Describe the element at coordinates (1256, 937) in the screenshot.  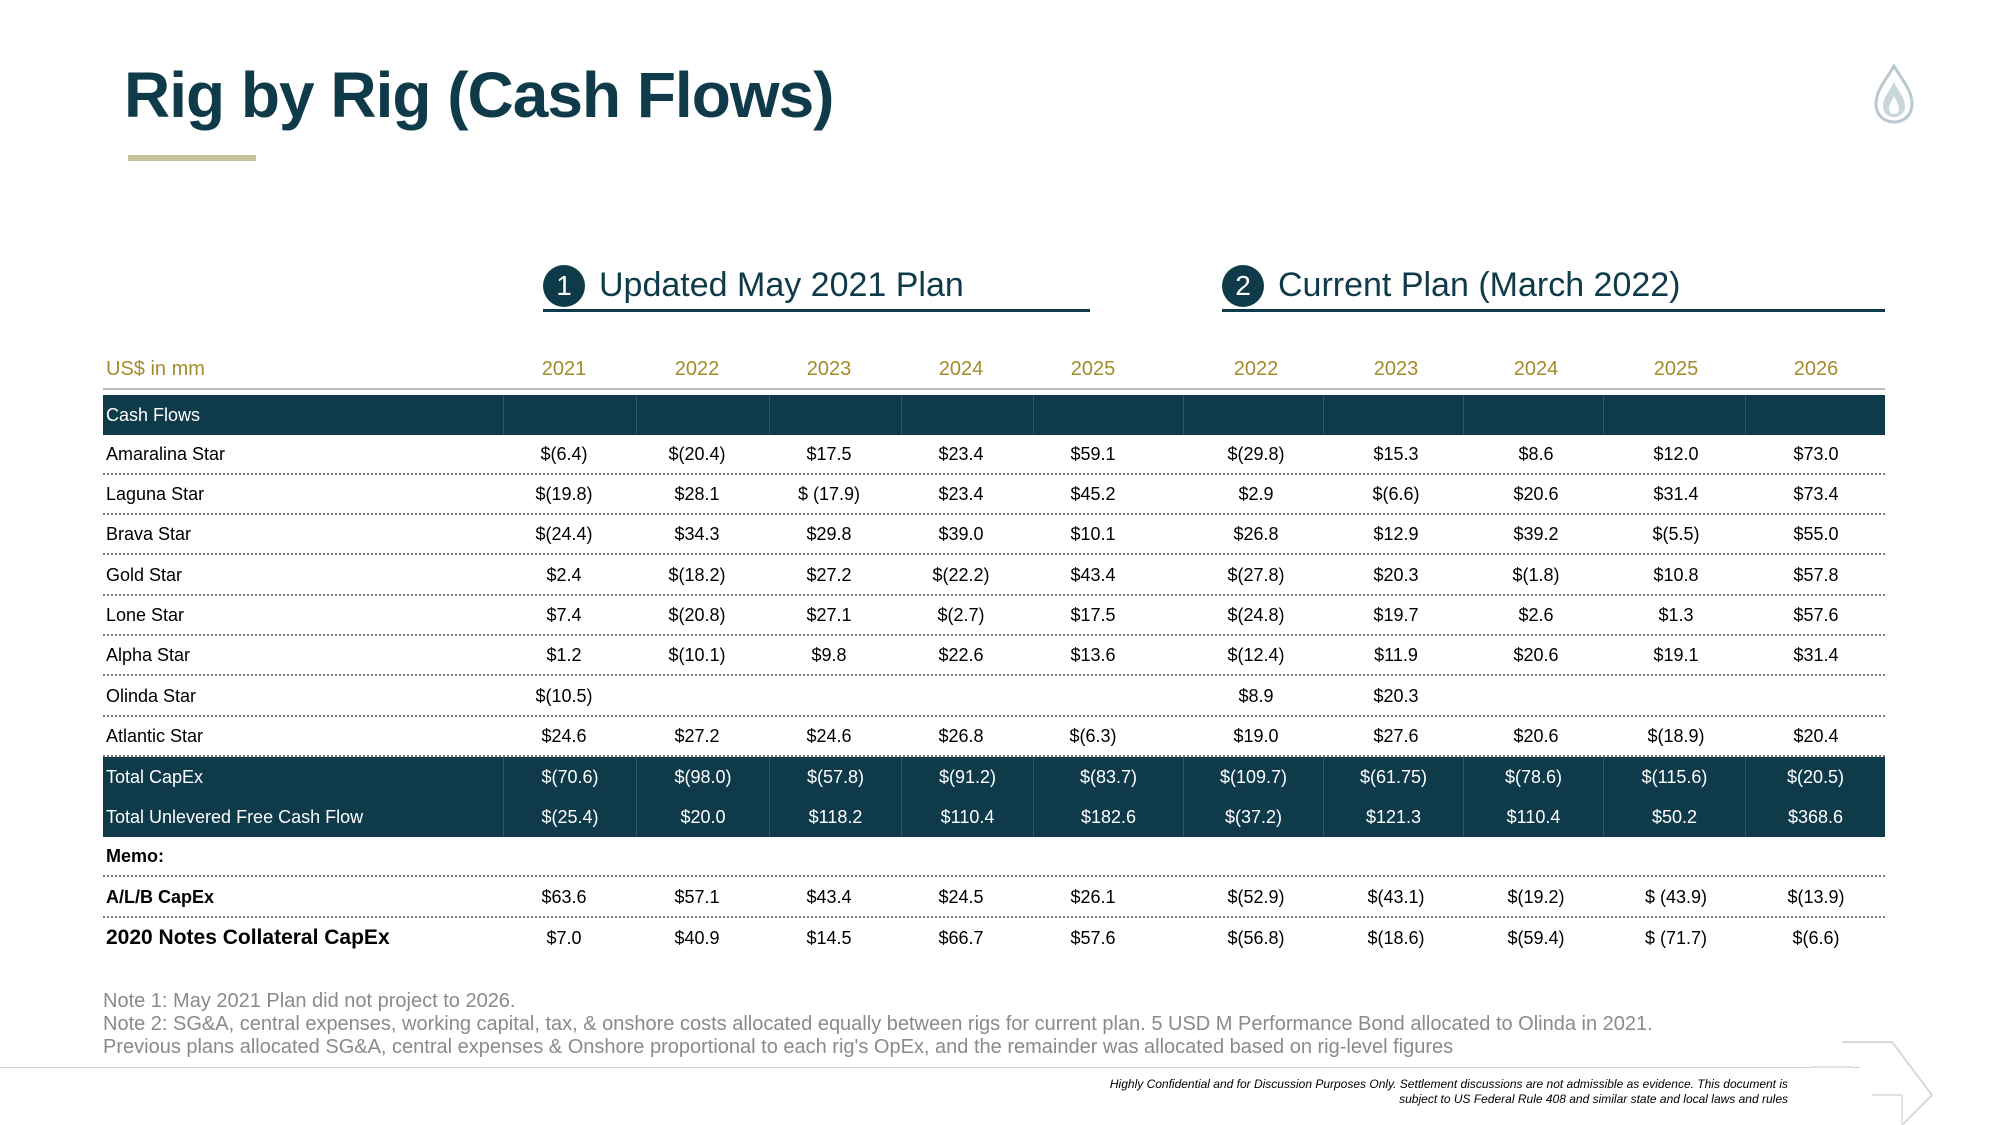
I see `table-cell: $(56.8)` at that location.